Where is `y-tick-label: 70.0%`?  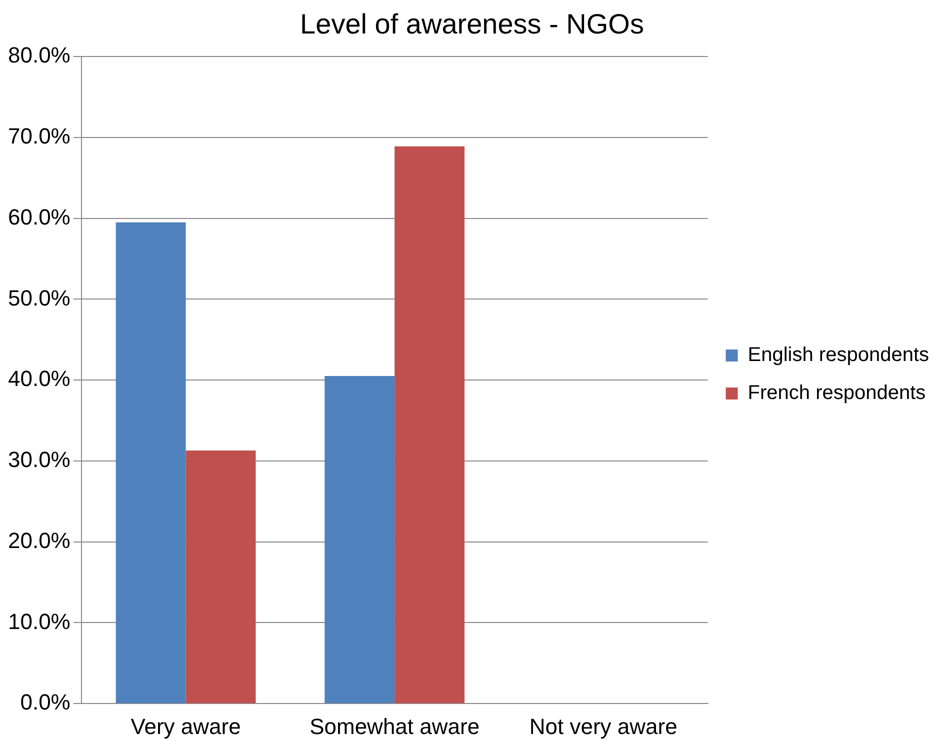 y-tick-label: 70.0% is located at coordinates (39, 136).